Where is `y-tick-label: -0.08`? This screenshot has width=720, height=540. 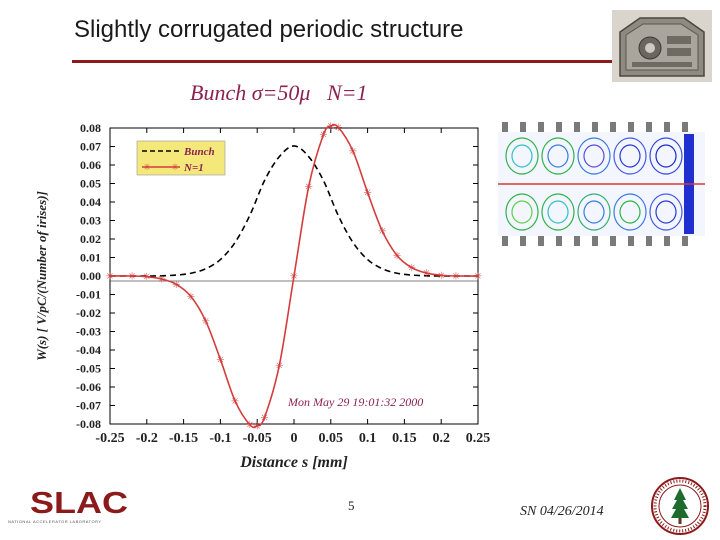
y-tick-label: -0.08 is located at coordinates (88, 424).